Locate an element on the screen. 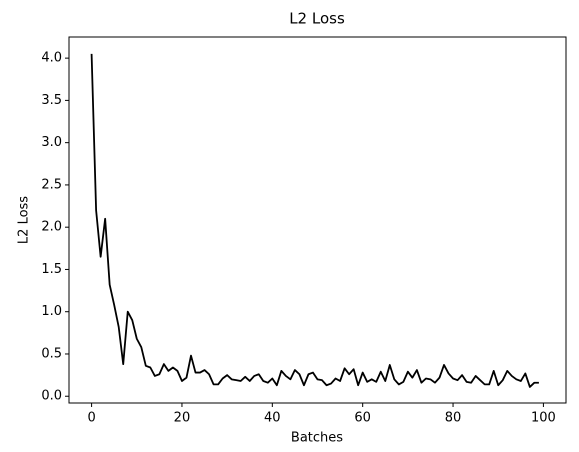  x-tick-label: 0 is located at coordinates (91, 418).